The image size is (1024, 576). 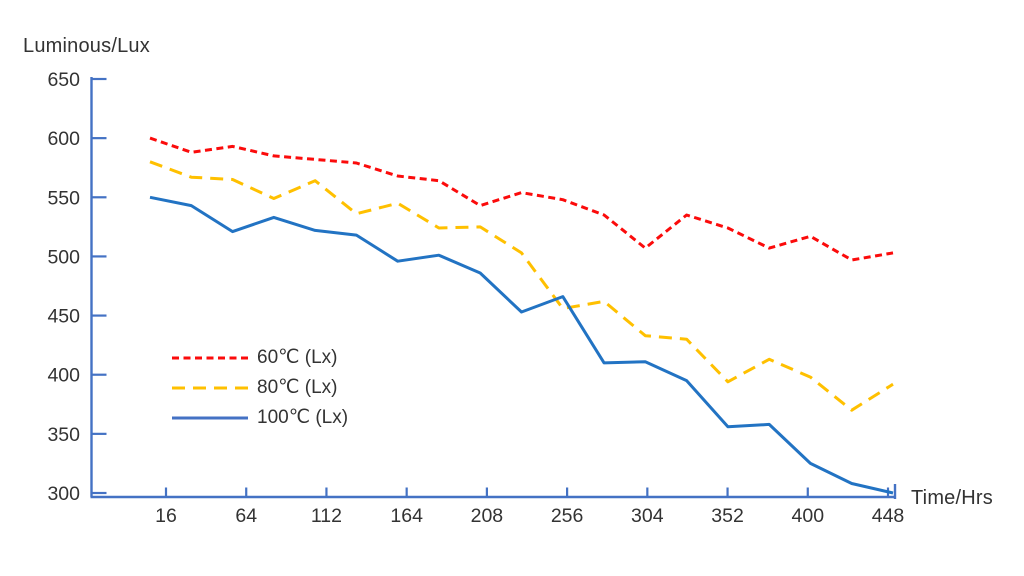 I want to click on y-tick-label: 300, so click(x=63, y=494).